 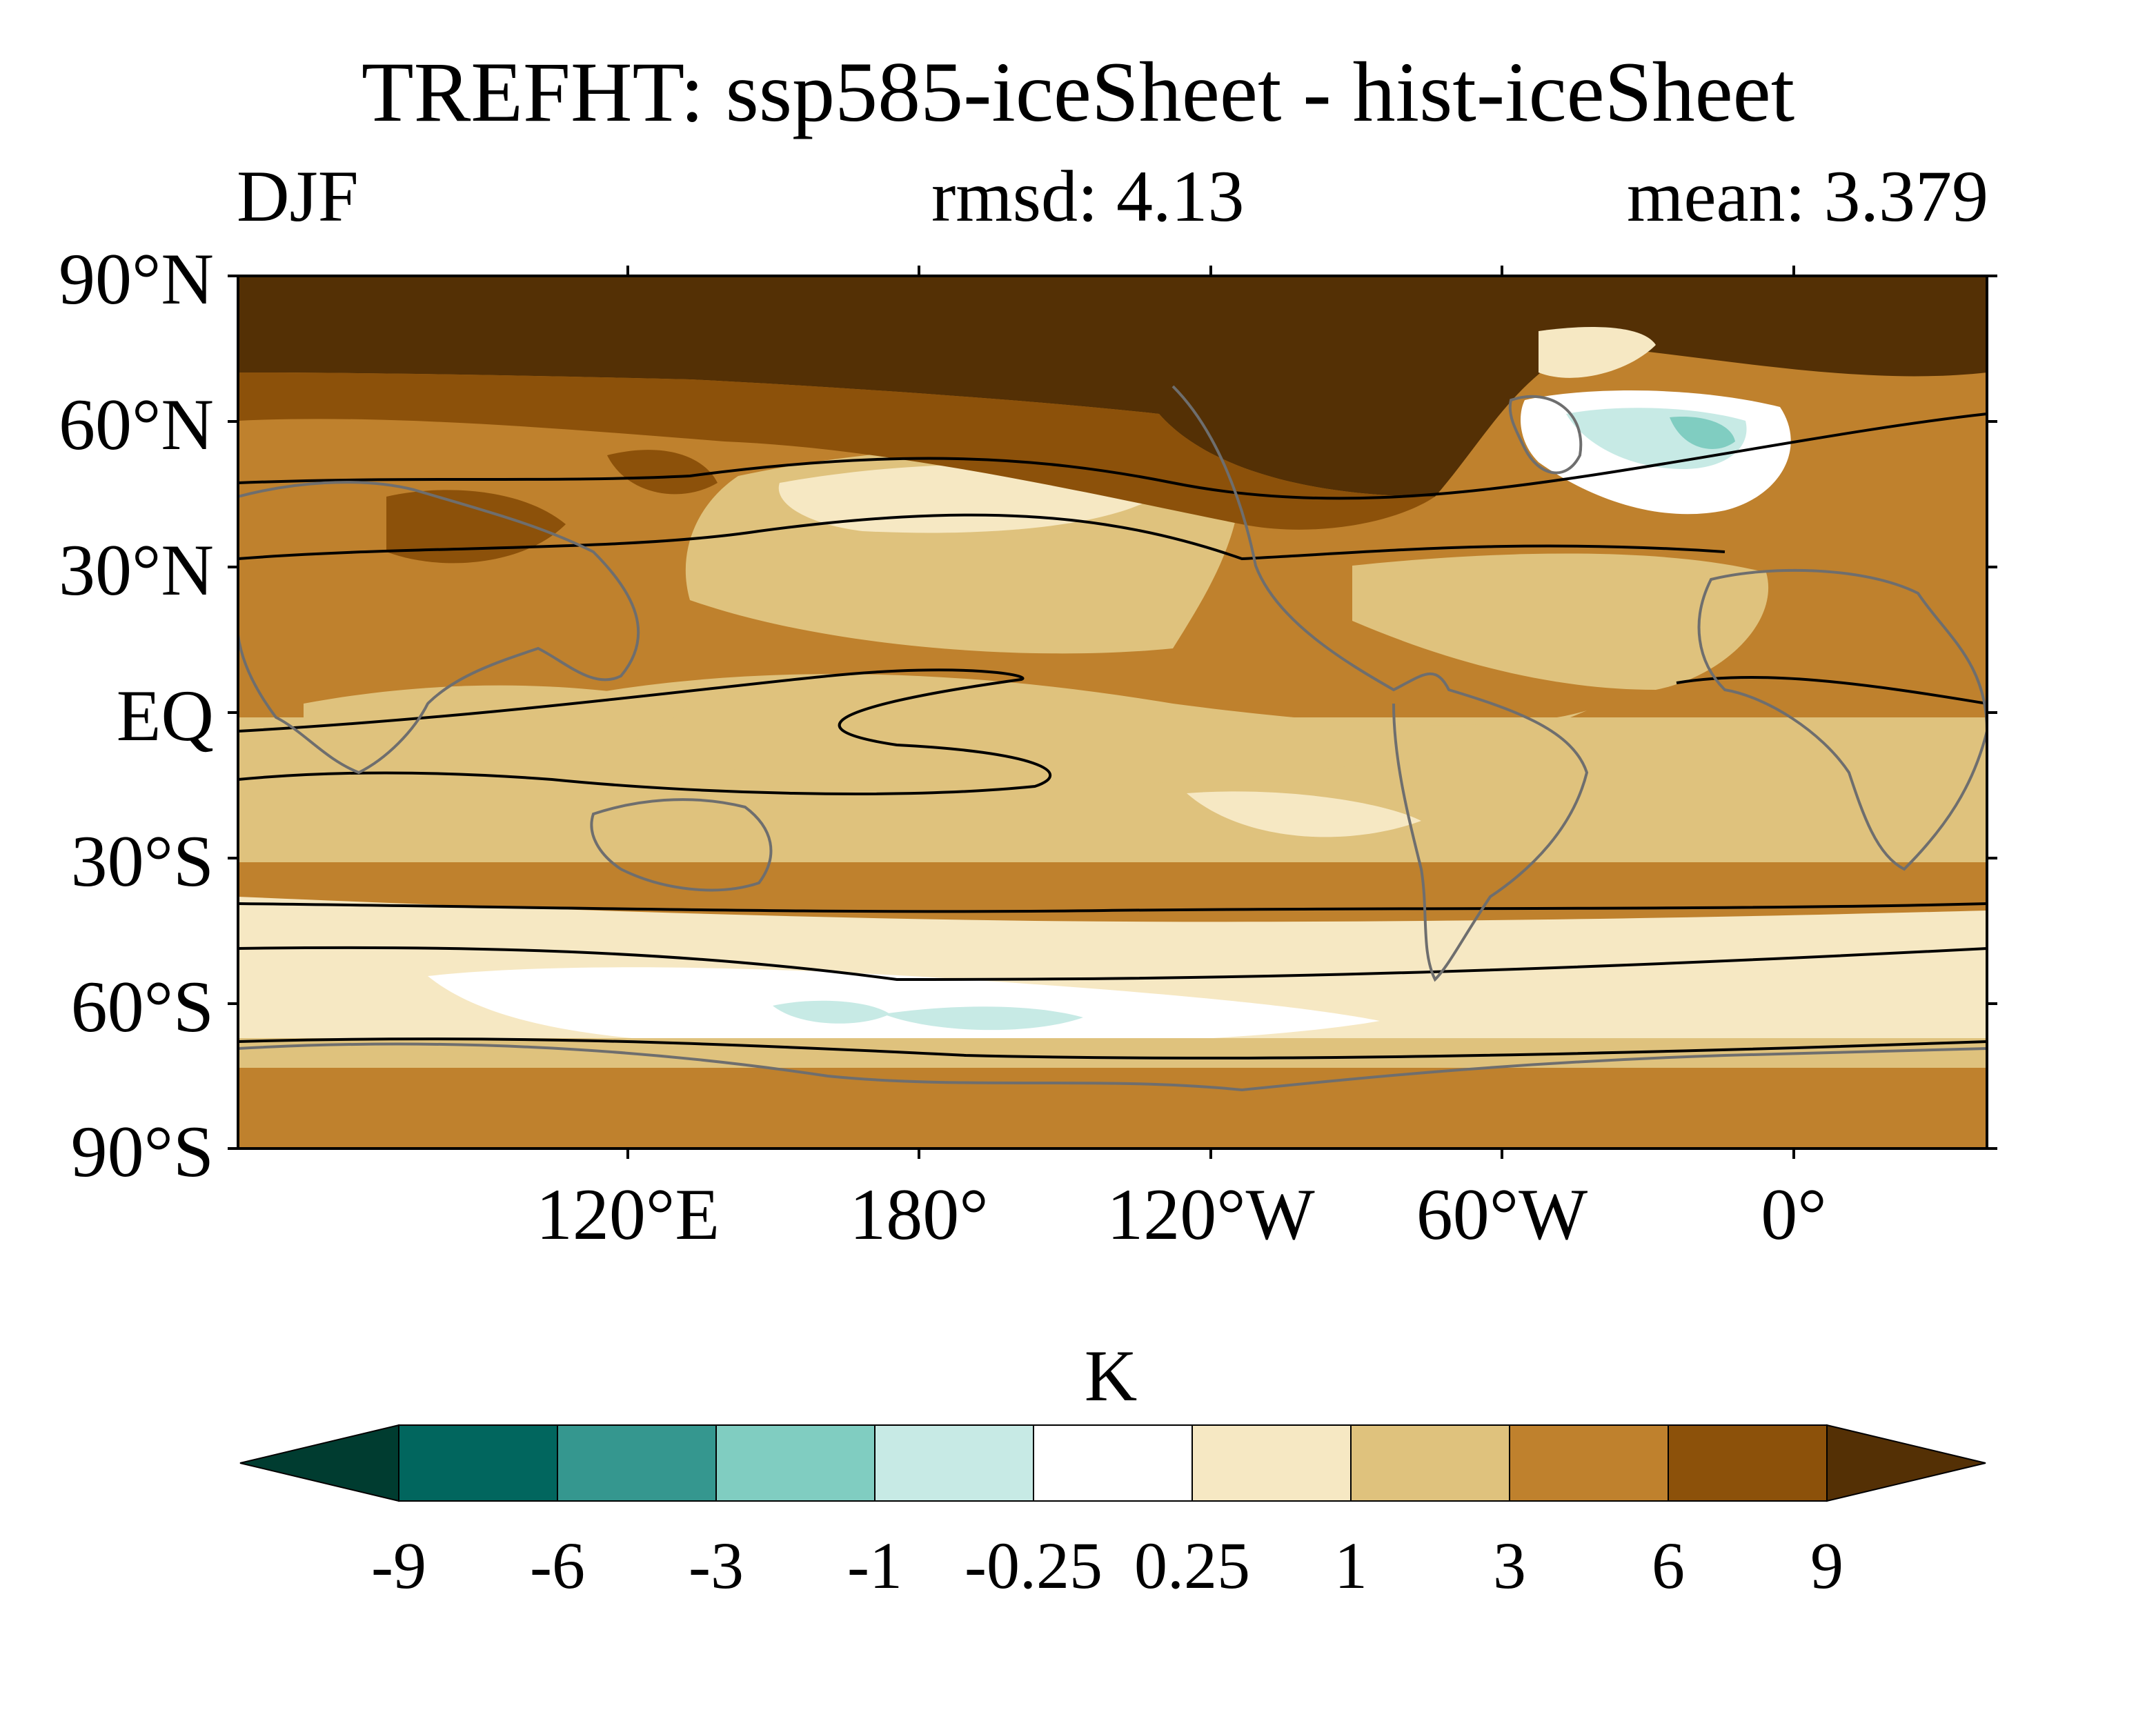 What do you see at coordinates (1350, 1566) in the screenshot?
I see `colorbar-tick-label: 1` at bounding box center [1350, 1566].